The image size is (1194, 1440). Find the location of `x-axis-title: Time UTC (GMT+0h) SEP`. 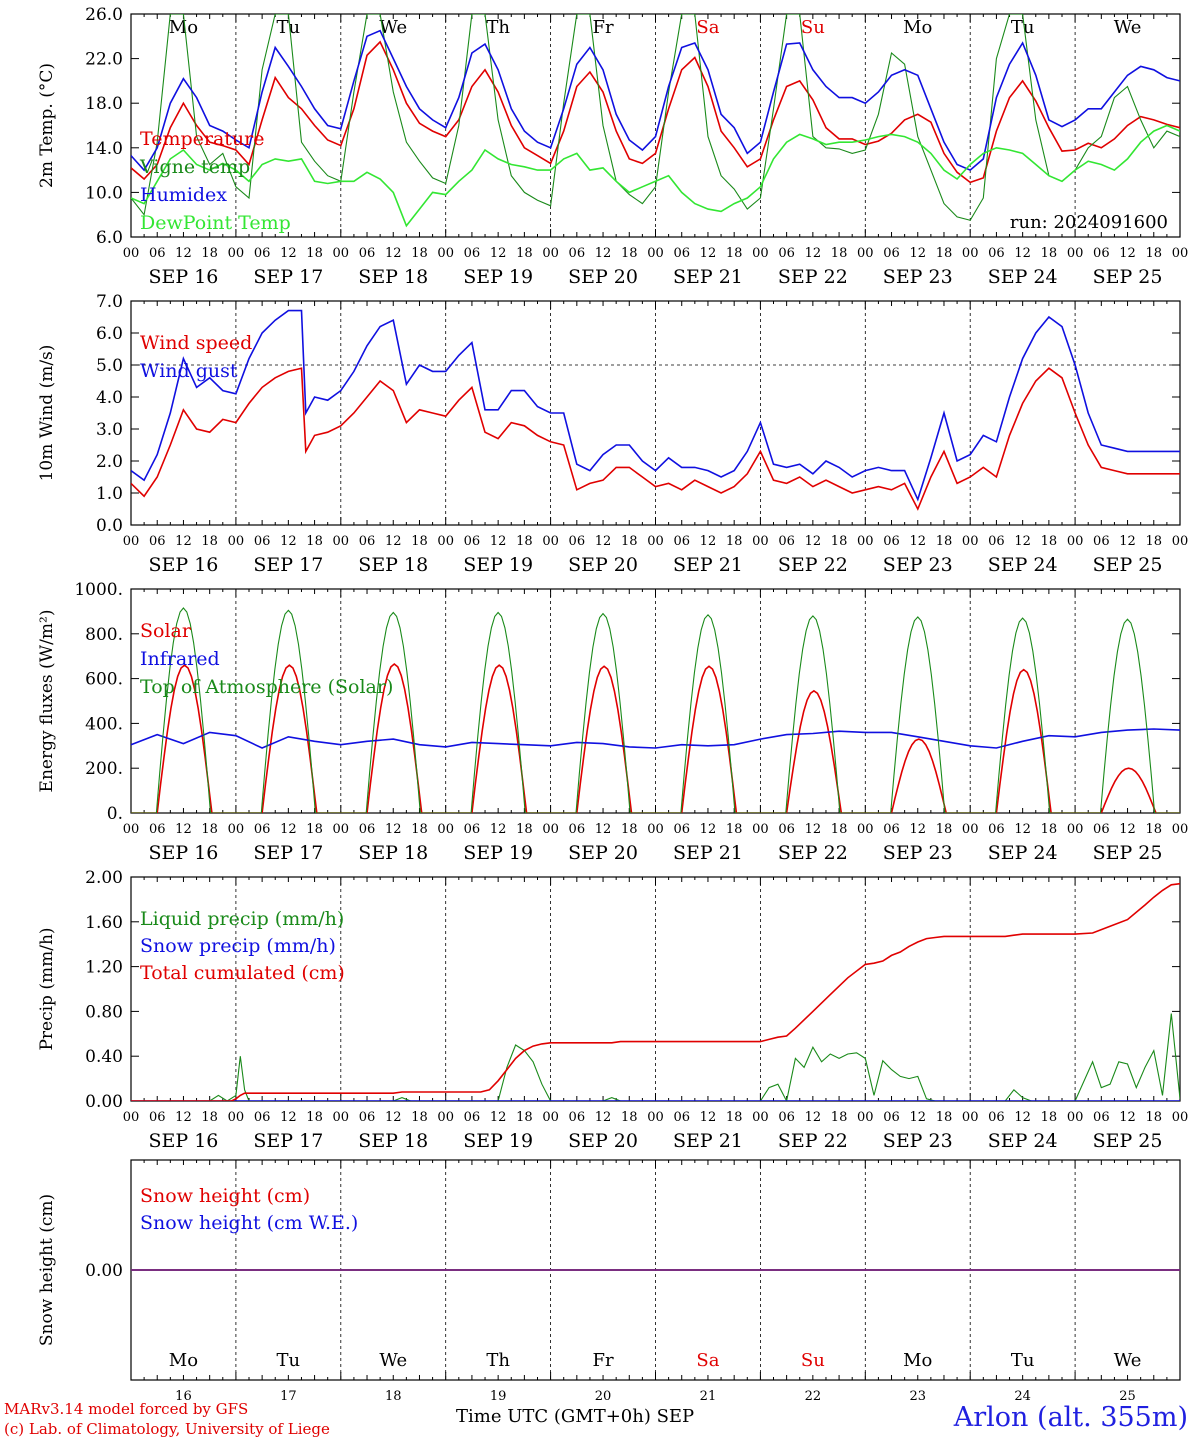

x-axis-title: Time UTC (GMT+0h) SEP is located at coordinates (575, 1416).